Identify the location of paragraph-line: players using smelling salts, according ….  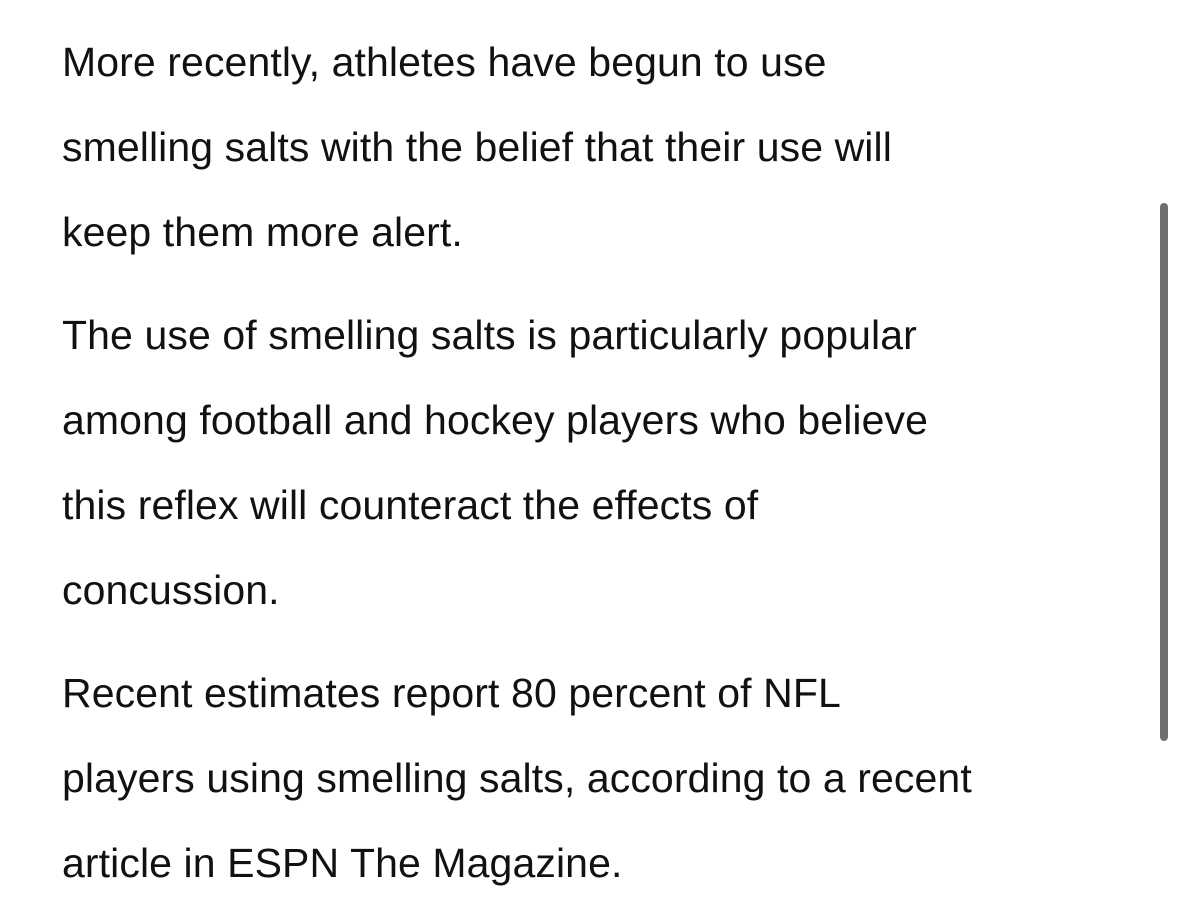
(517, 778).